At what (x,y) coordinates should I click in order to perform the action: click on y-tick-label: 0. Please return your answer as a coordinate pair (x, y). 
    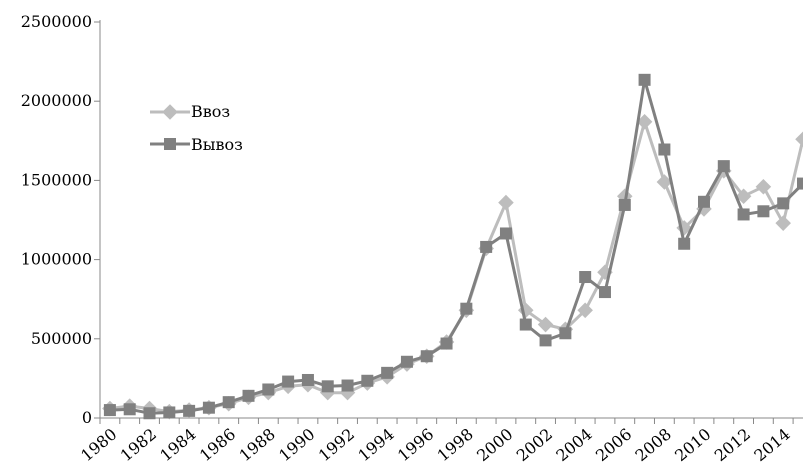
    Looking at the image, I should click on (87, 417).